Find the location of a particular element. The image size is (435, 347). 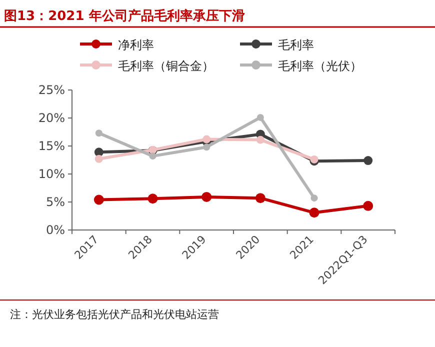

y-tick-label: 10% is located at coordinates (51, 174).